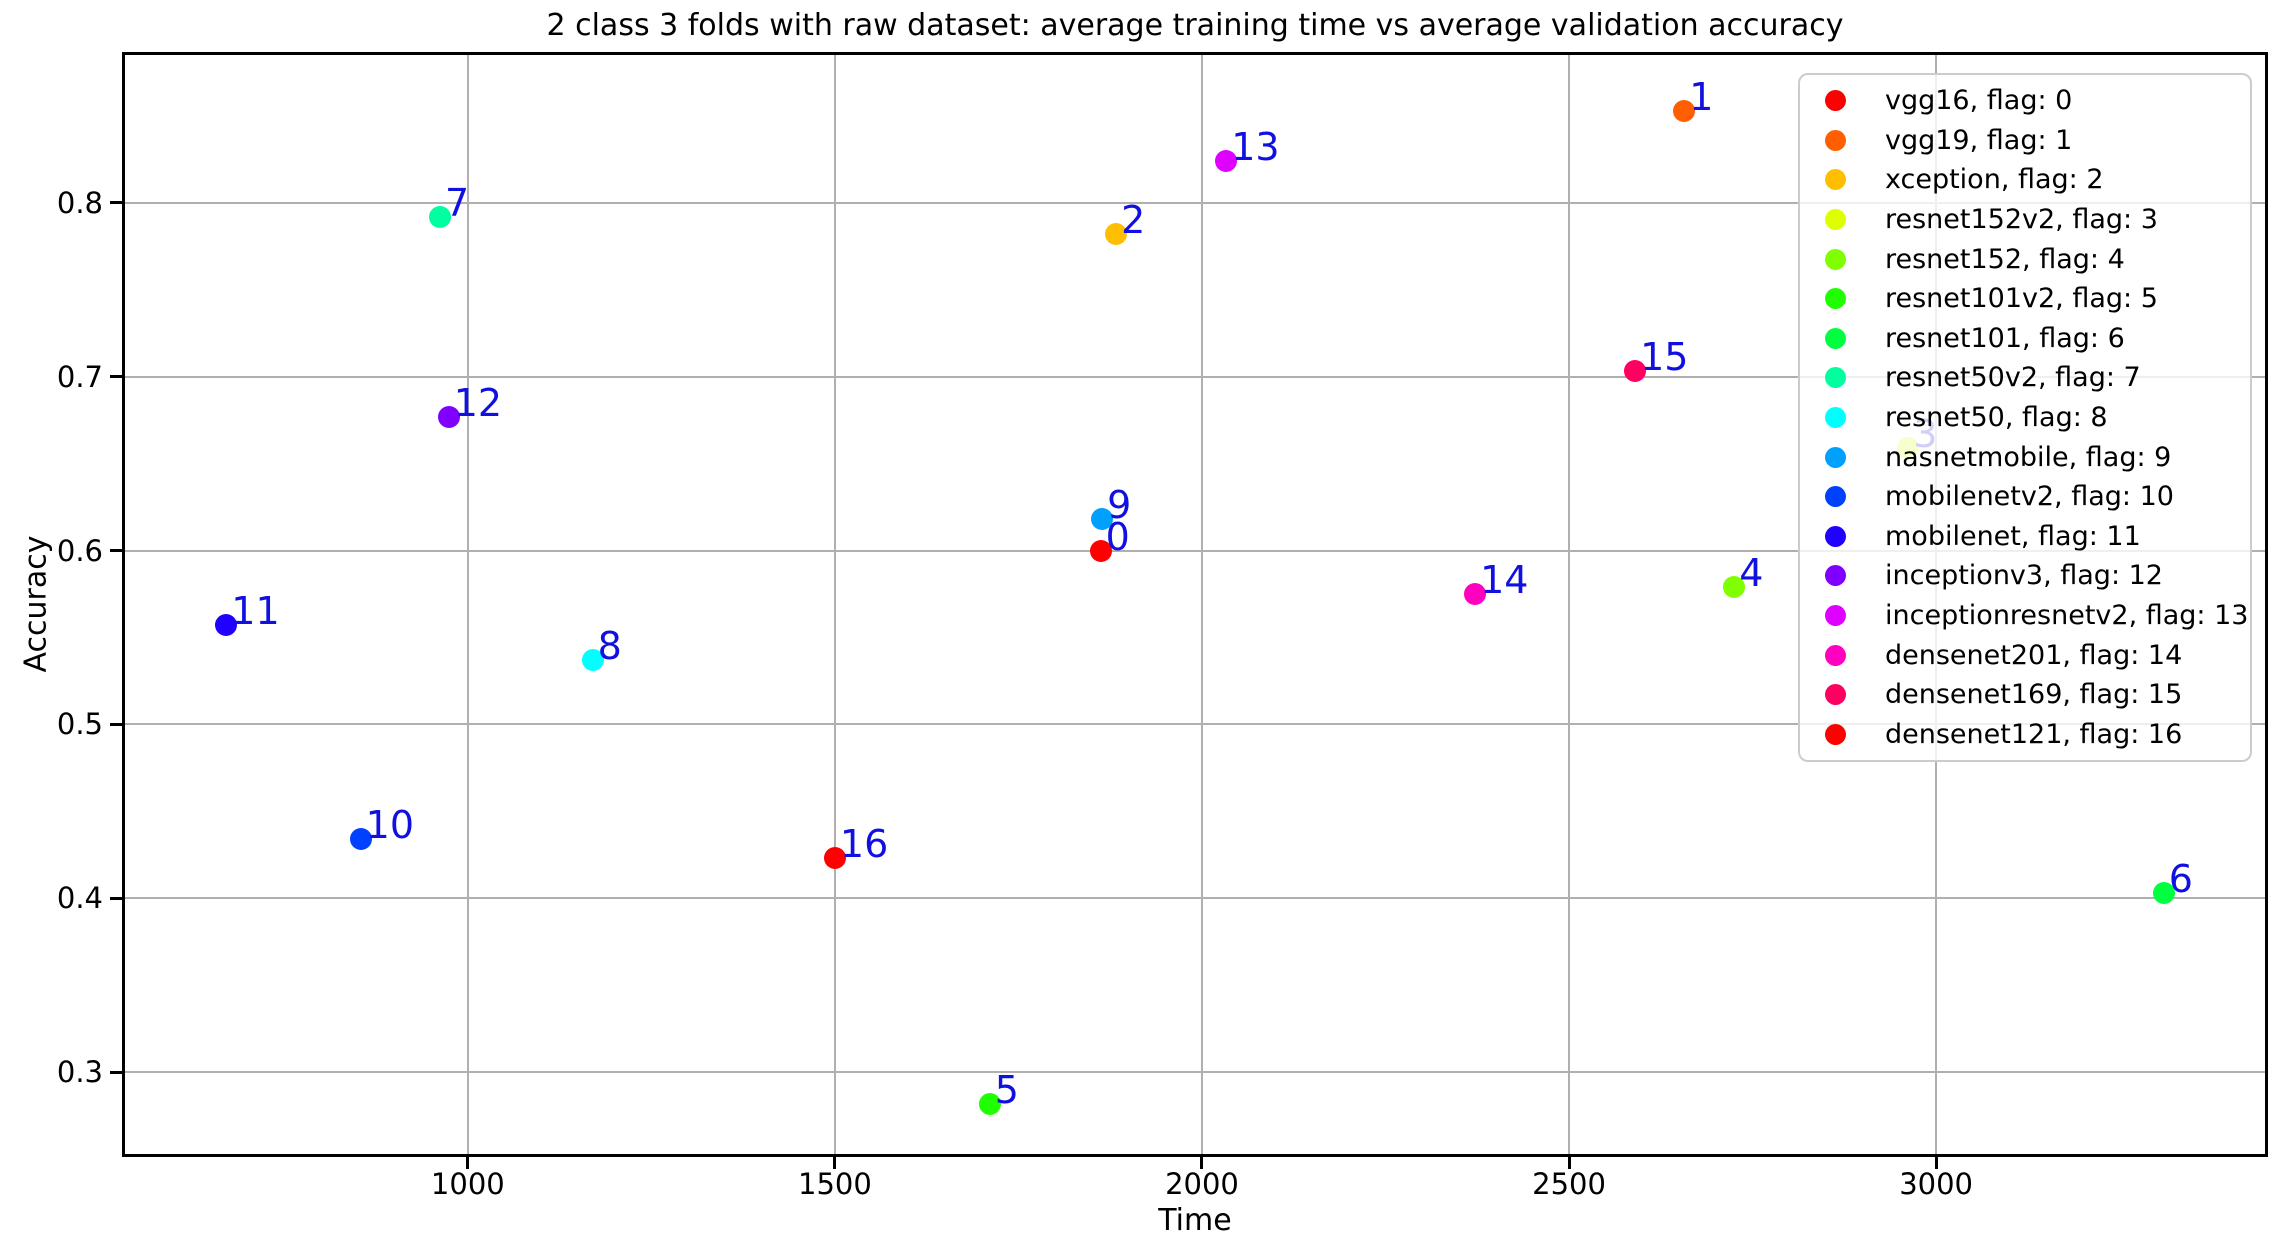 The height and width of the screenshot is (1246, 2289). I want to click on legend-label: resnet50v2, flag: 7, so click(2013, 378).